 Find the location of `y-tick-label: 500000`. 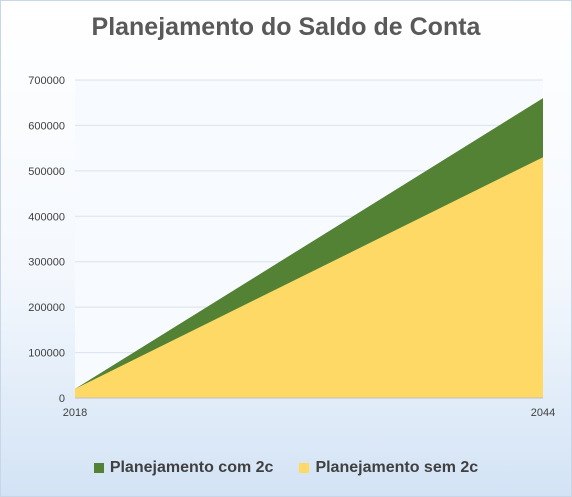

y-tick-label: 500000 is located at coordinates (46, 172).